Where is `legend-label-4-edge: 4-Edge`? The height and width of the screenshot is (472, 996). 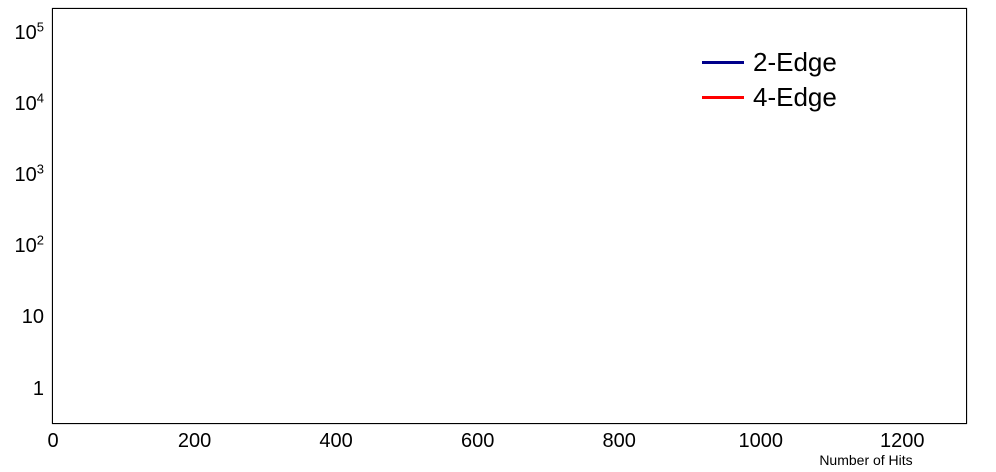
legend-label-4-edge: 4-Edge is located at coordinates (795, 97).